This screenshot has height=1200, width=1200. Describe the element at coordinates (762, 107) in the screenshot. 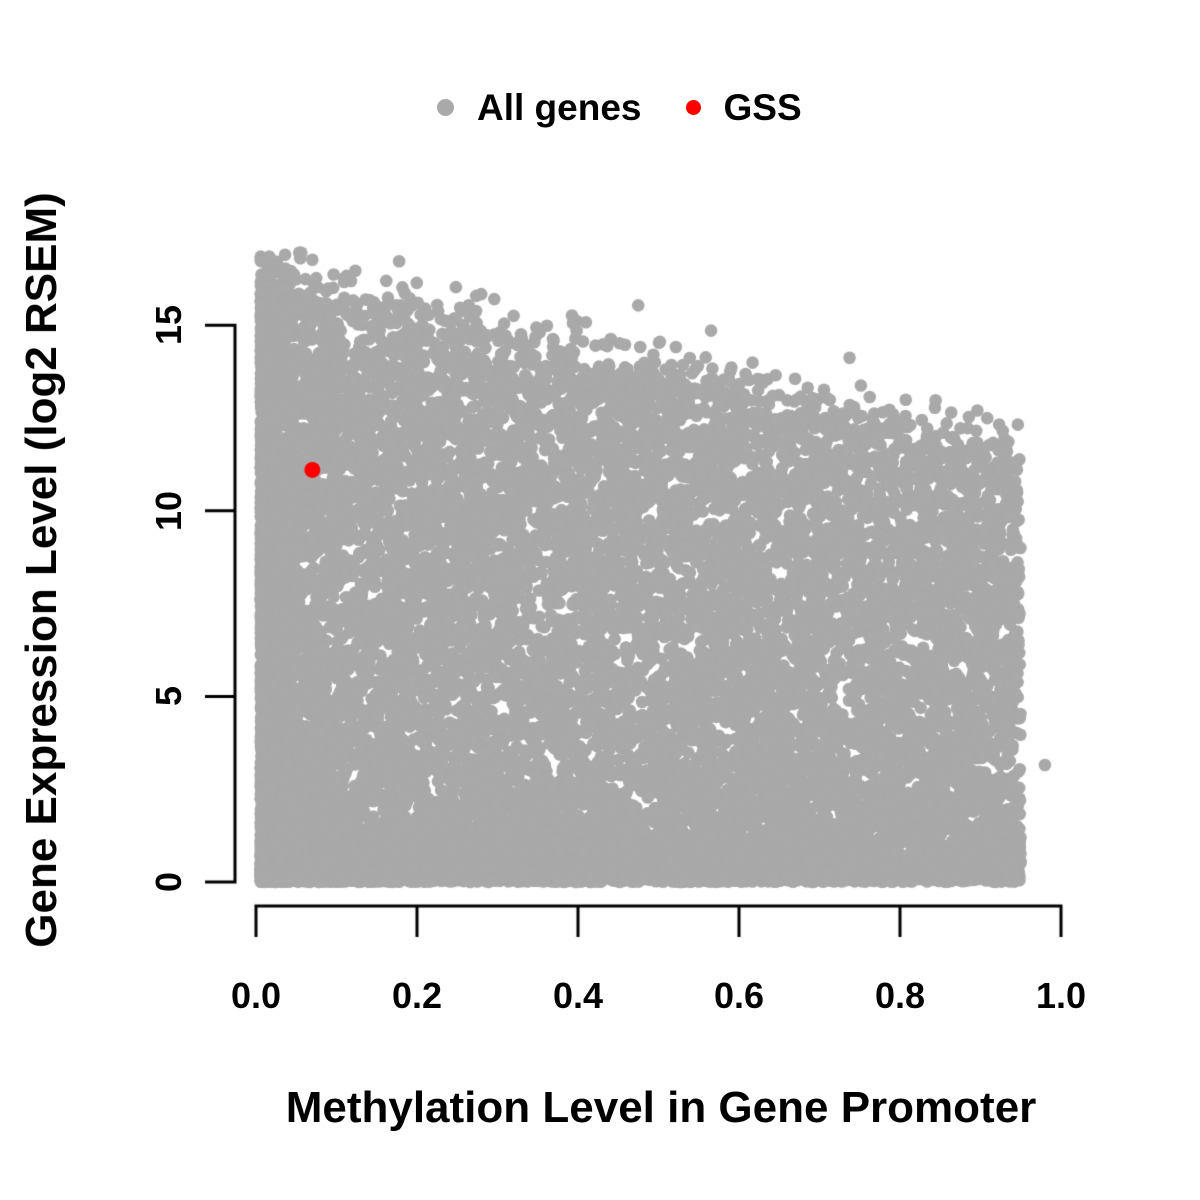

I see `legend-label-gss: GSS` at that location.